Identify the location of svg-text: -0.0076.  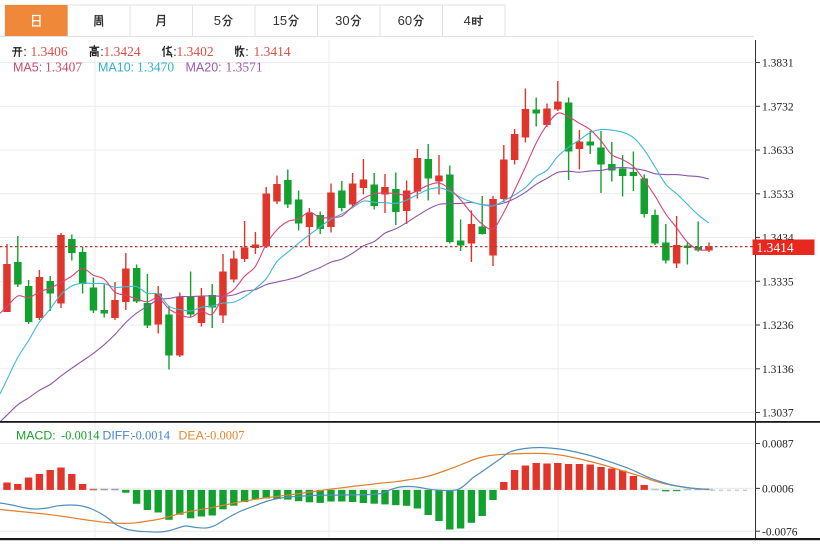
(780, 532).